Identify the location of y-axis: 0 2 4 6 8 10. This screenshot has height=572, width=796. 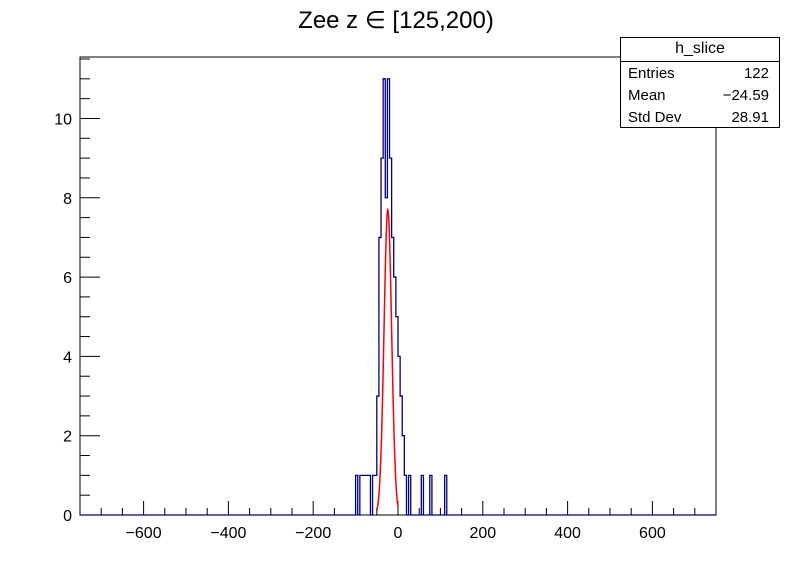
(77, 291).